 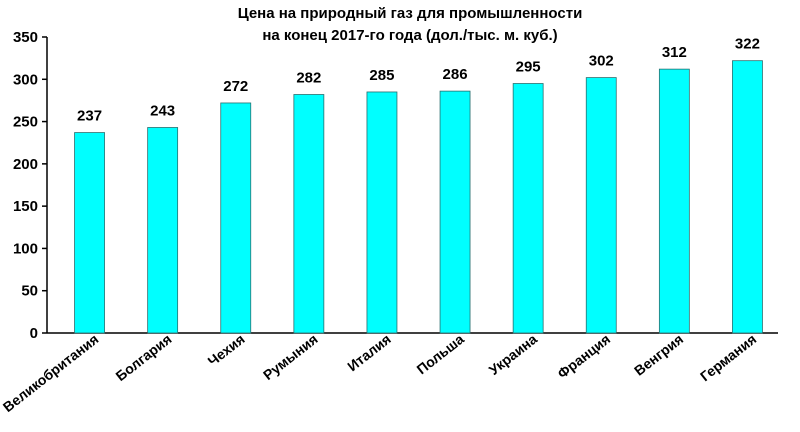 I want to click on bar-value-label: 302, so click(x=601, y=61).